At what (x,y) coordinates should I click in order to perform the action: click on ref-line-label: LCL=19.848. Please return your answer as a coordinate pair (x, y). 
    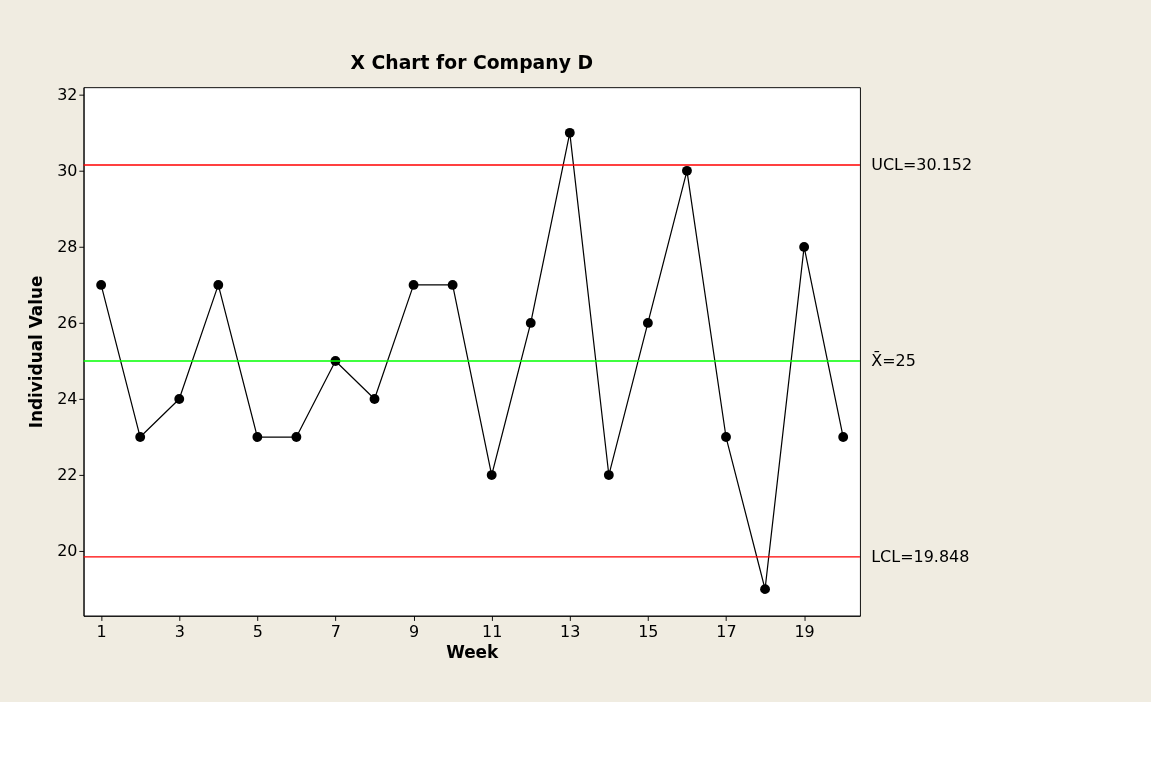
    Looking at the image, I should click on (920, 556).